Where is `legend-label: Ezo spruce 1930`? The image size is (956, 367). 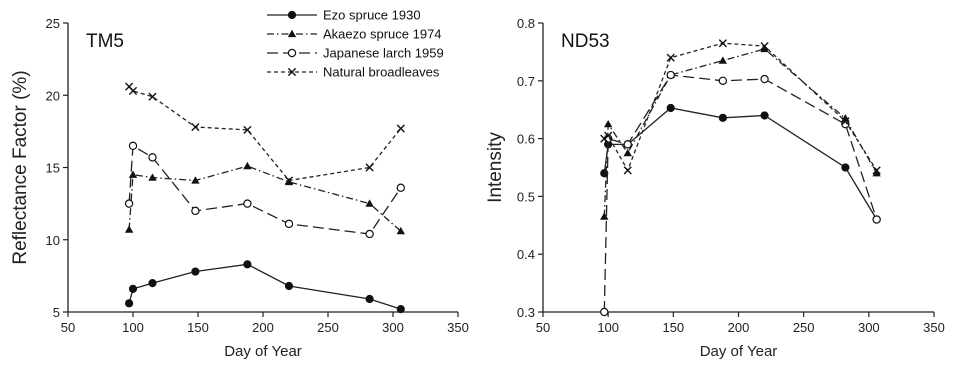
legend-label: Ezo spruce 1930 is located at coordinates (372, 15).